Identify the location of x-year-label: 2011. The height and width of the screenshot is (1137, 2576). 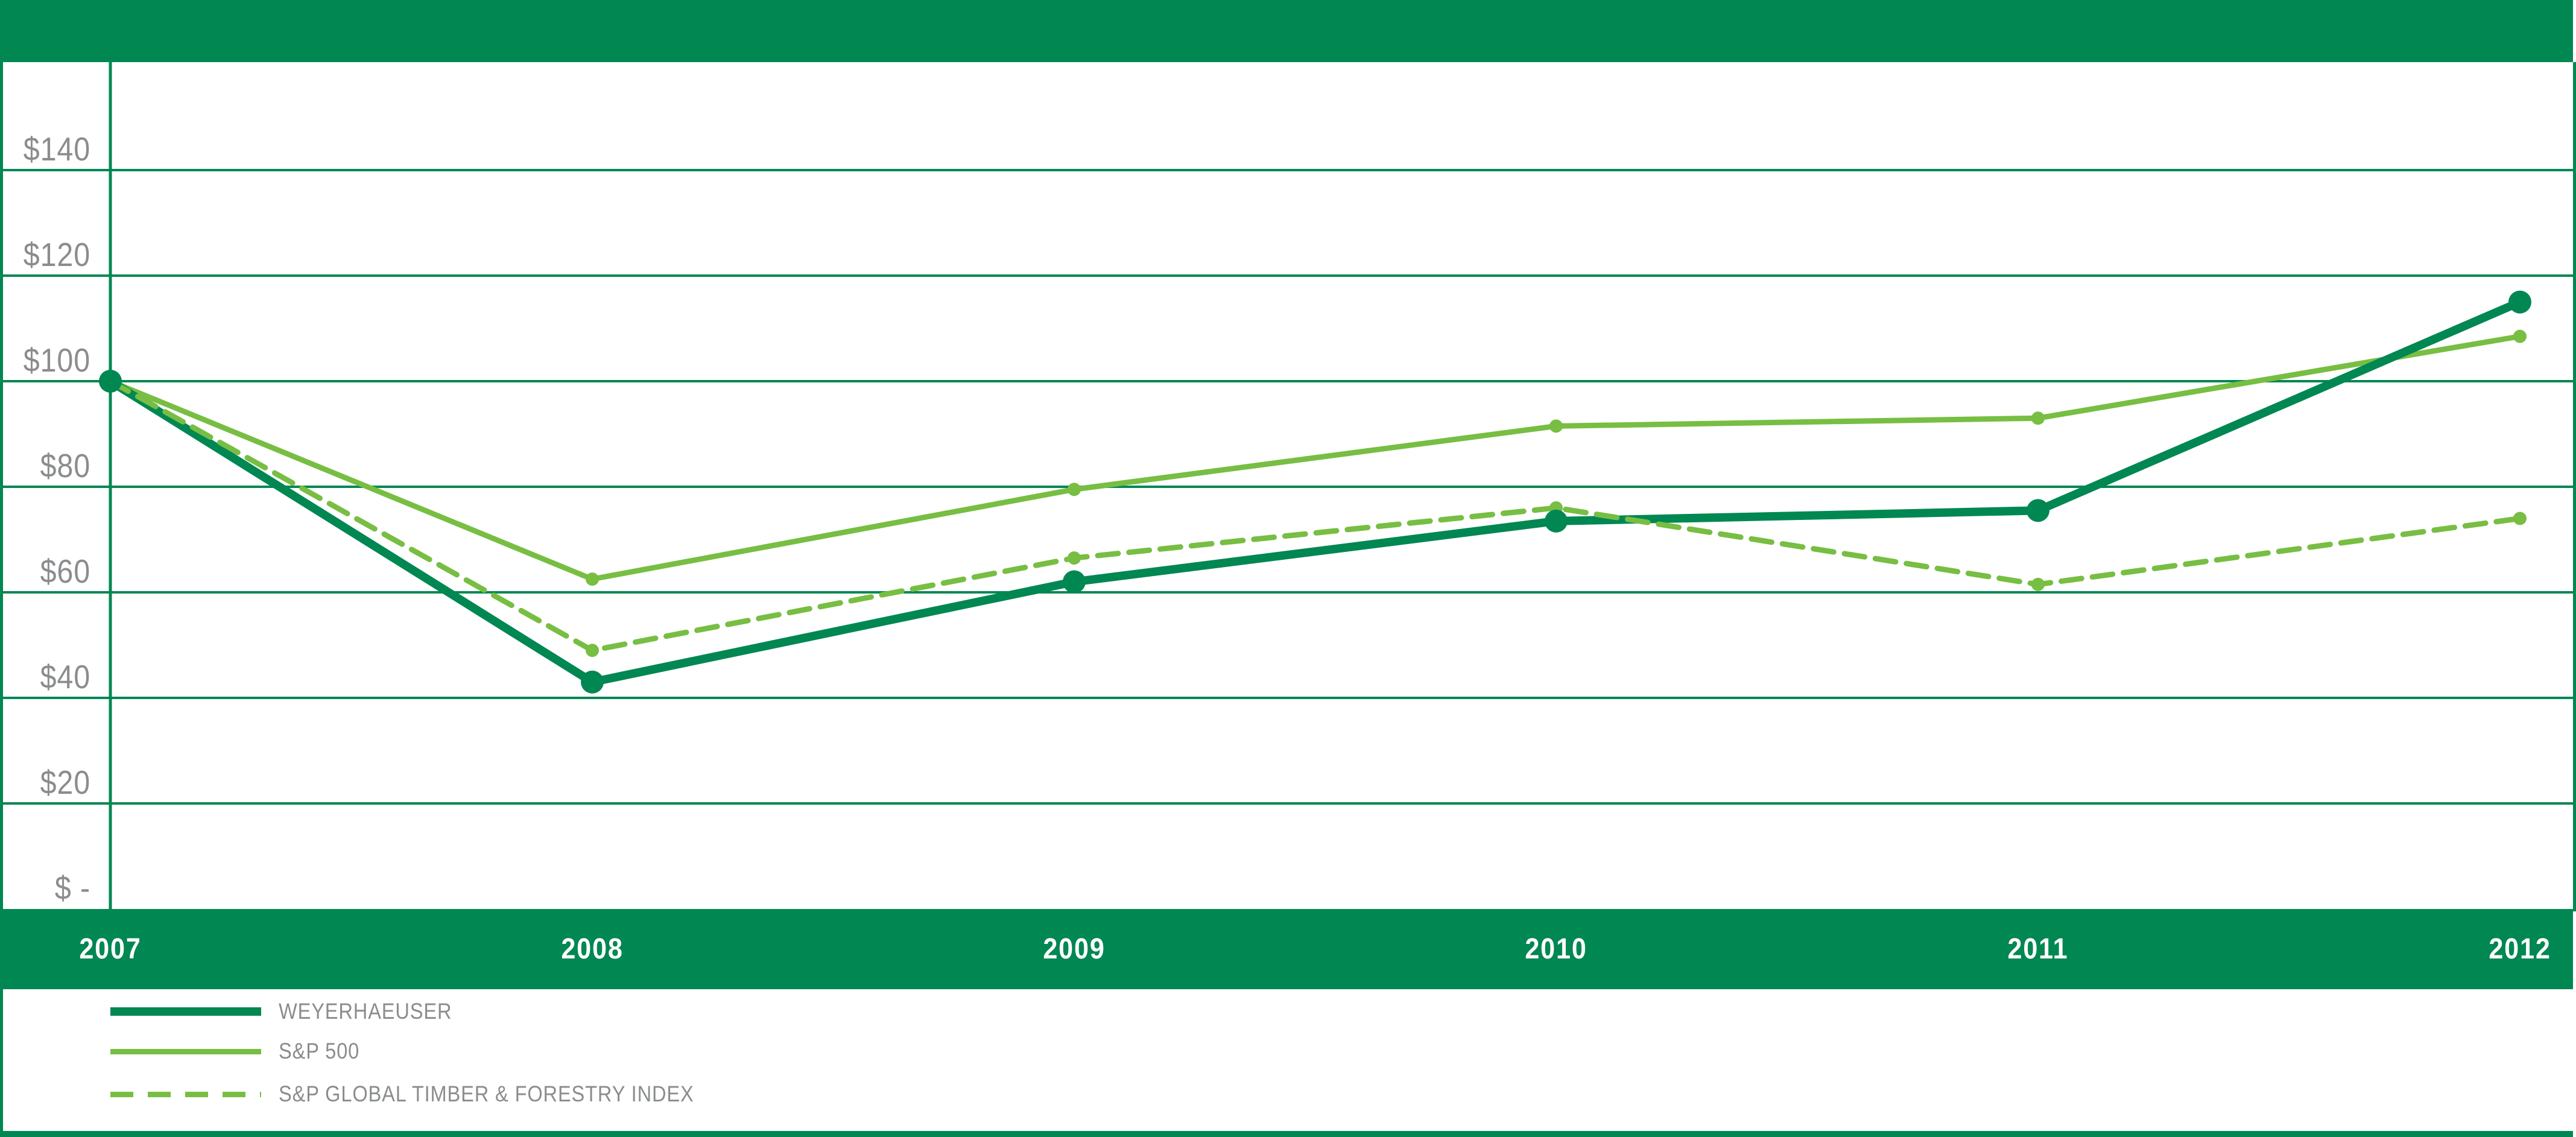
(2038, 949).